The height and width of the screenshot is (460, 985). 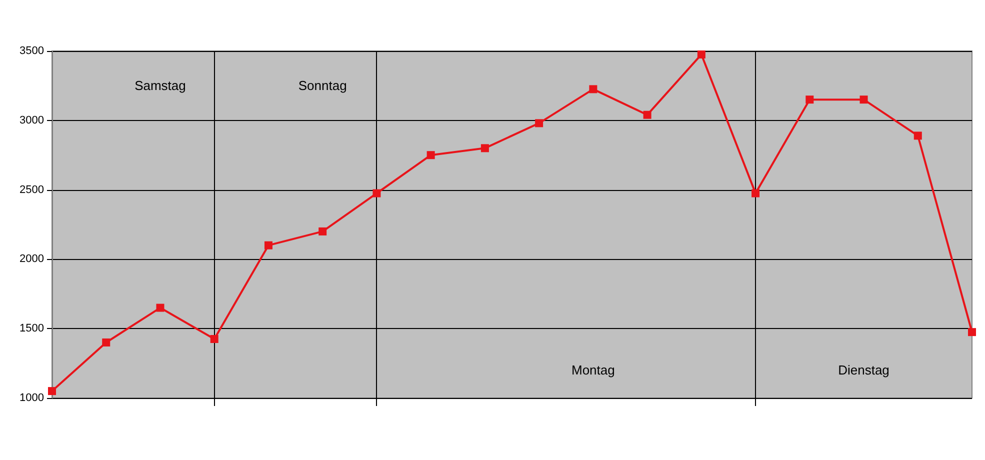 I want to click on y-tick-label: 3000, so click(x=32, y=120).